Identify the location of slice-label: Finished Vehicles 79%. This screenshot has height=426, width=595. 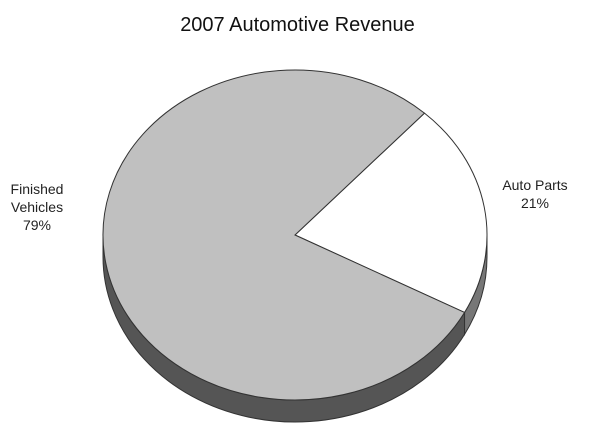
(37, 207).